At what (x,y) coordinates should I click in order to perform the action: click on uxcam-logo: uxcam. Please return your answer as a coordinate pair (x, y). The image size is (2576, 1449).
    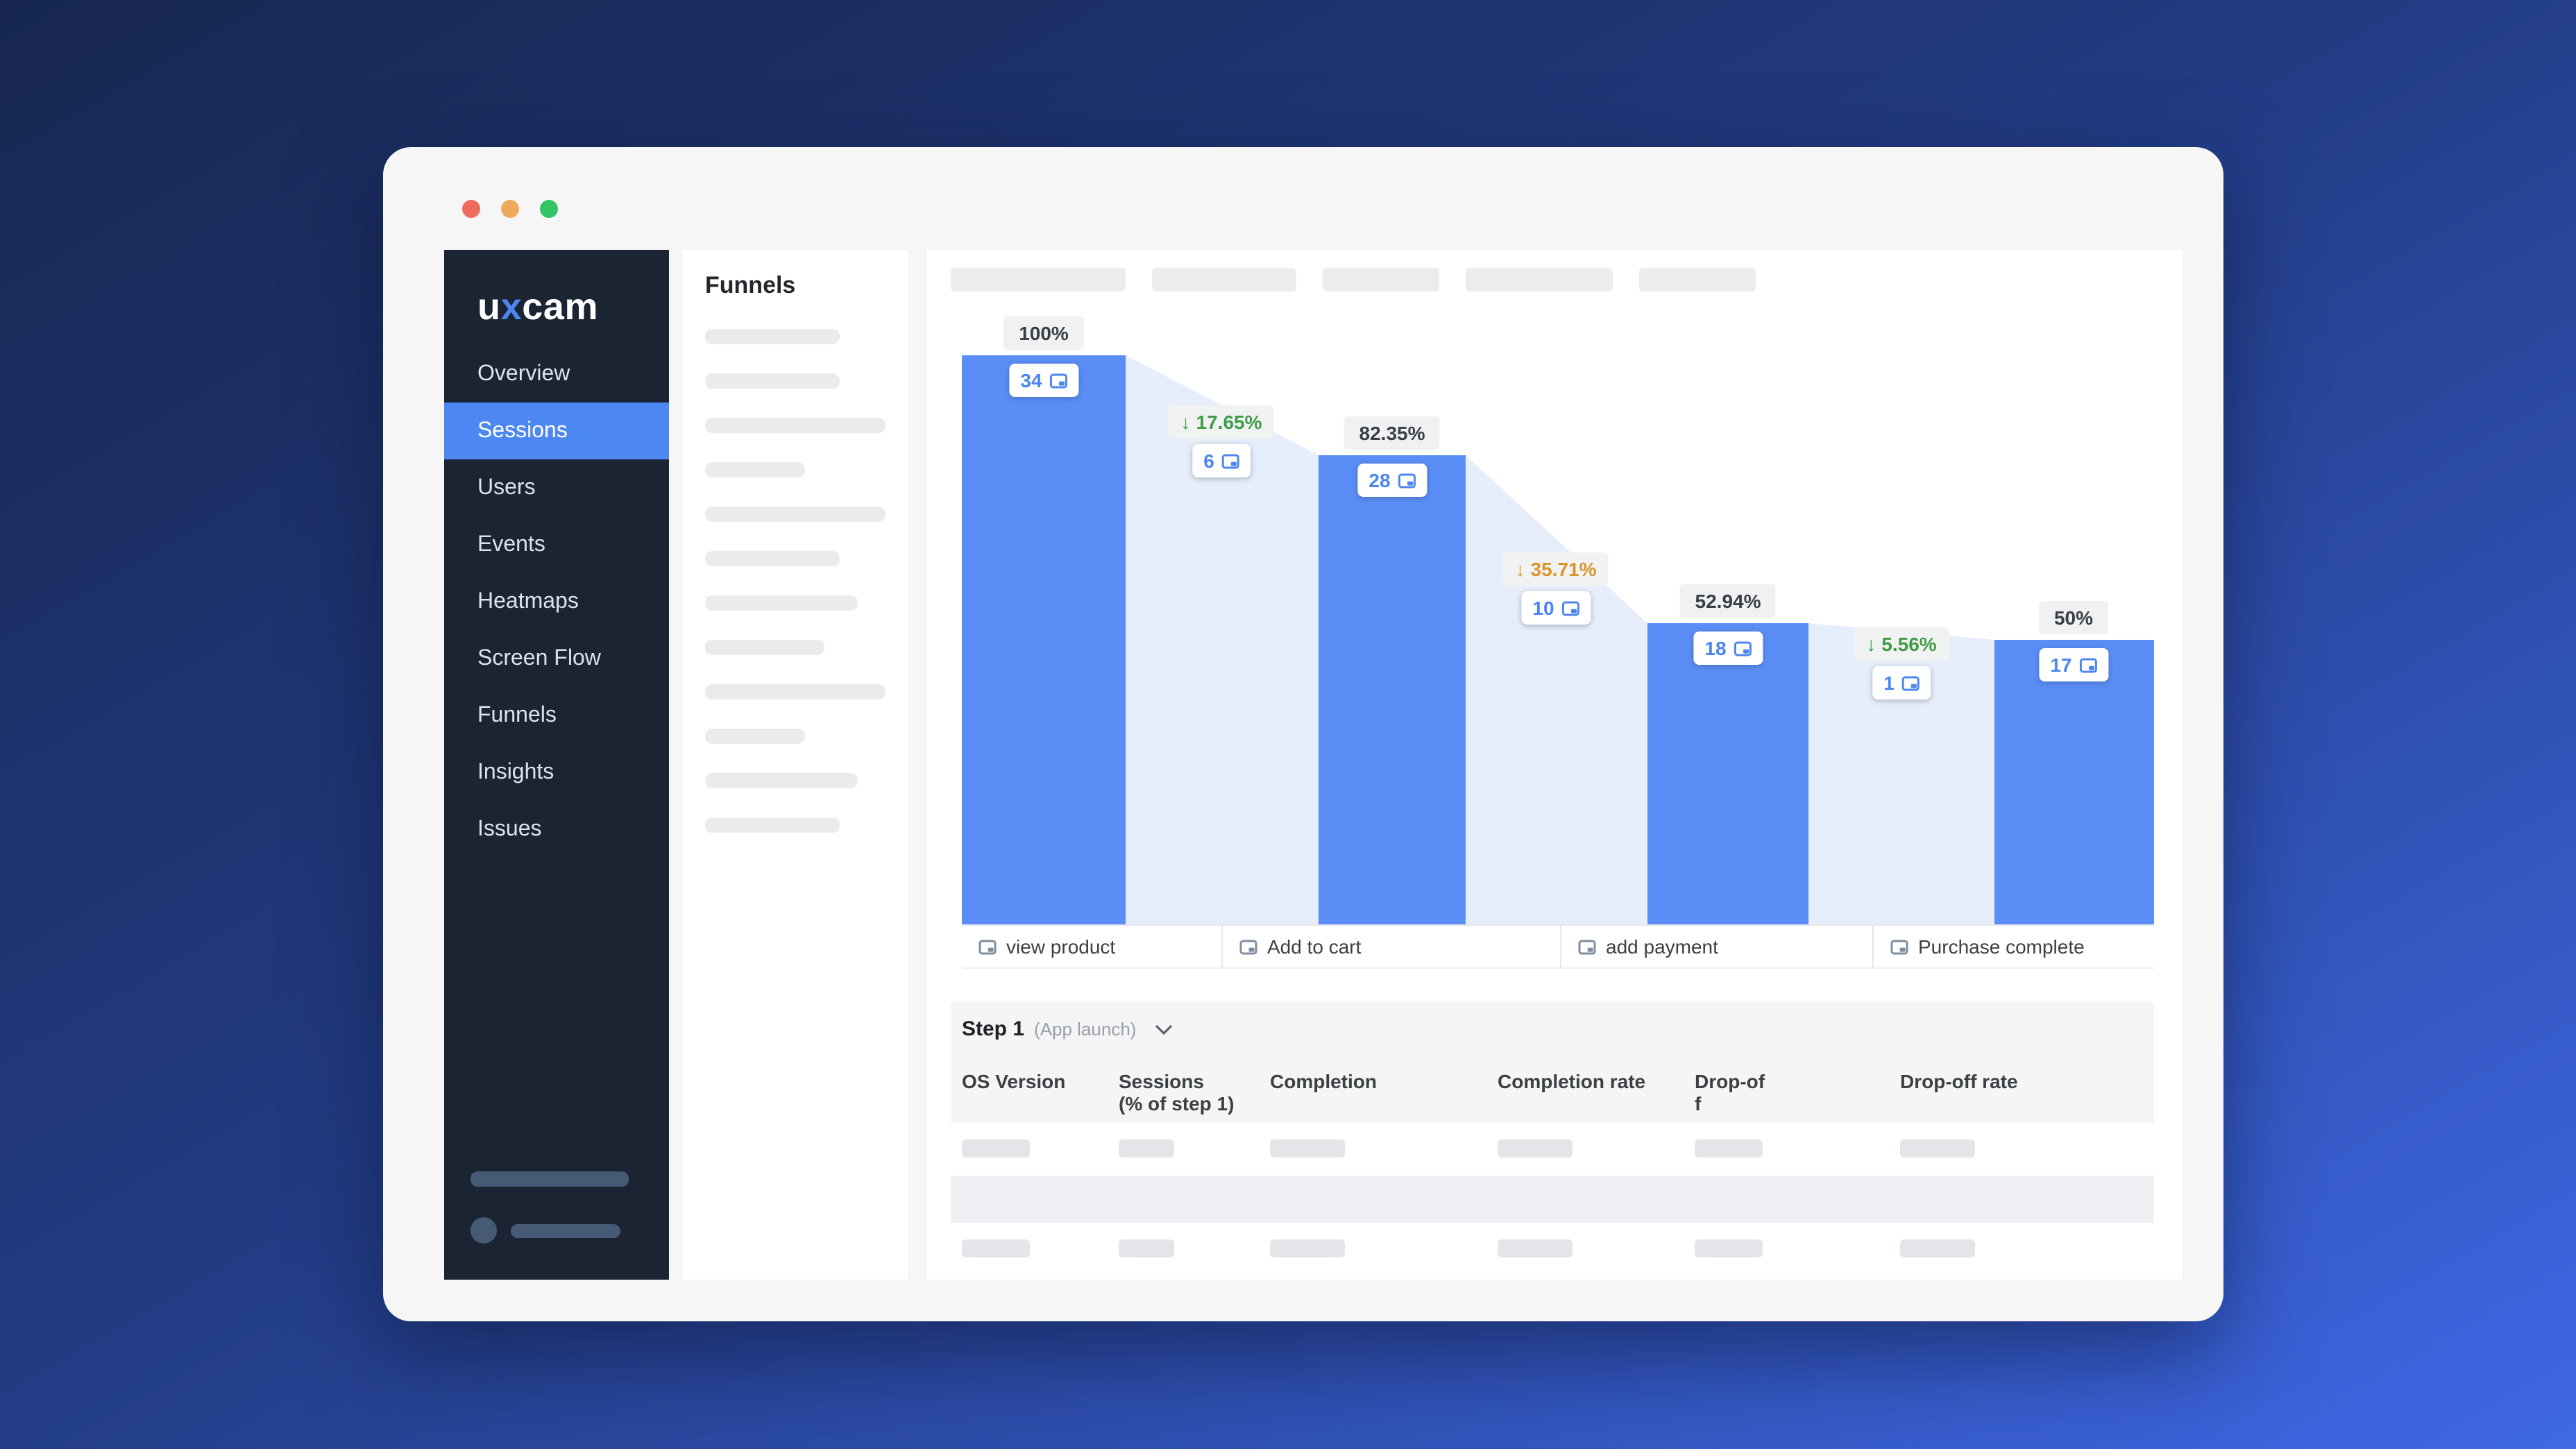
    Looking at the image, I should click on (573, 308).